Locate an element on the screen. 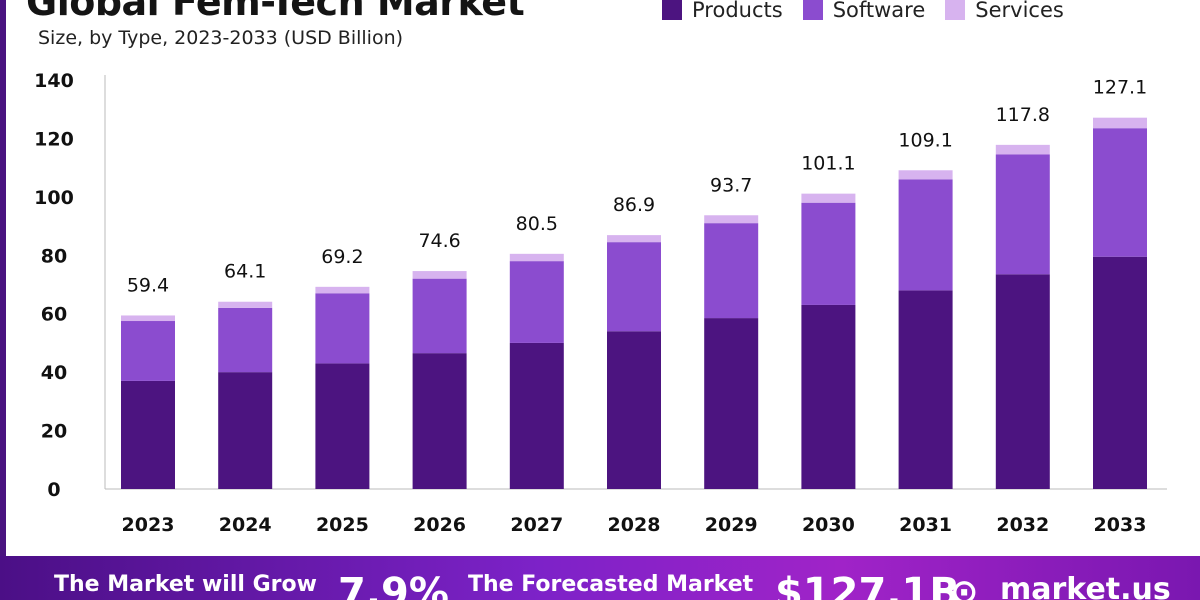 Image resolution: width=1200 pixels, height=600 pixels. legend-swatch-services is located at coordinates (955, 10).